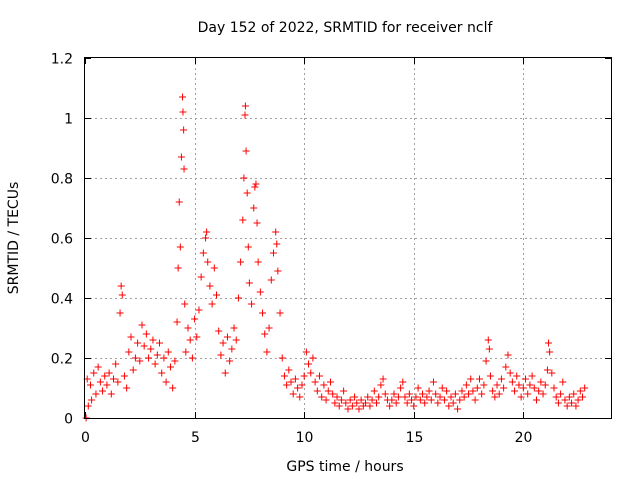 This screenshot has height=480, width=640. Describe the element at coordinates (85, 438) in the screenshot. I see `x-tick-label: 0` at that location.